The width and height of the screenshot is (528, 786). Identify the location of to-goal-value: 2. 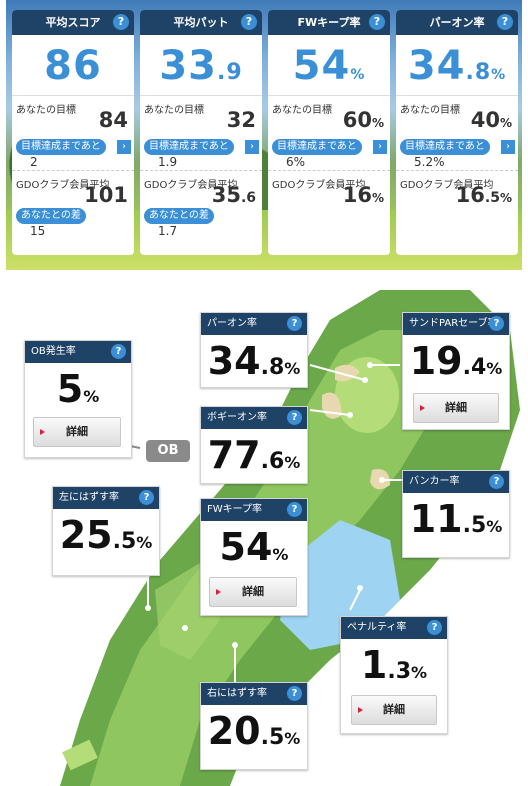
(34, 162).